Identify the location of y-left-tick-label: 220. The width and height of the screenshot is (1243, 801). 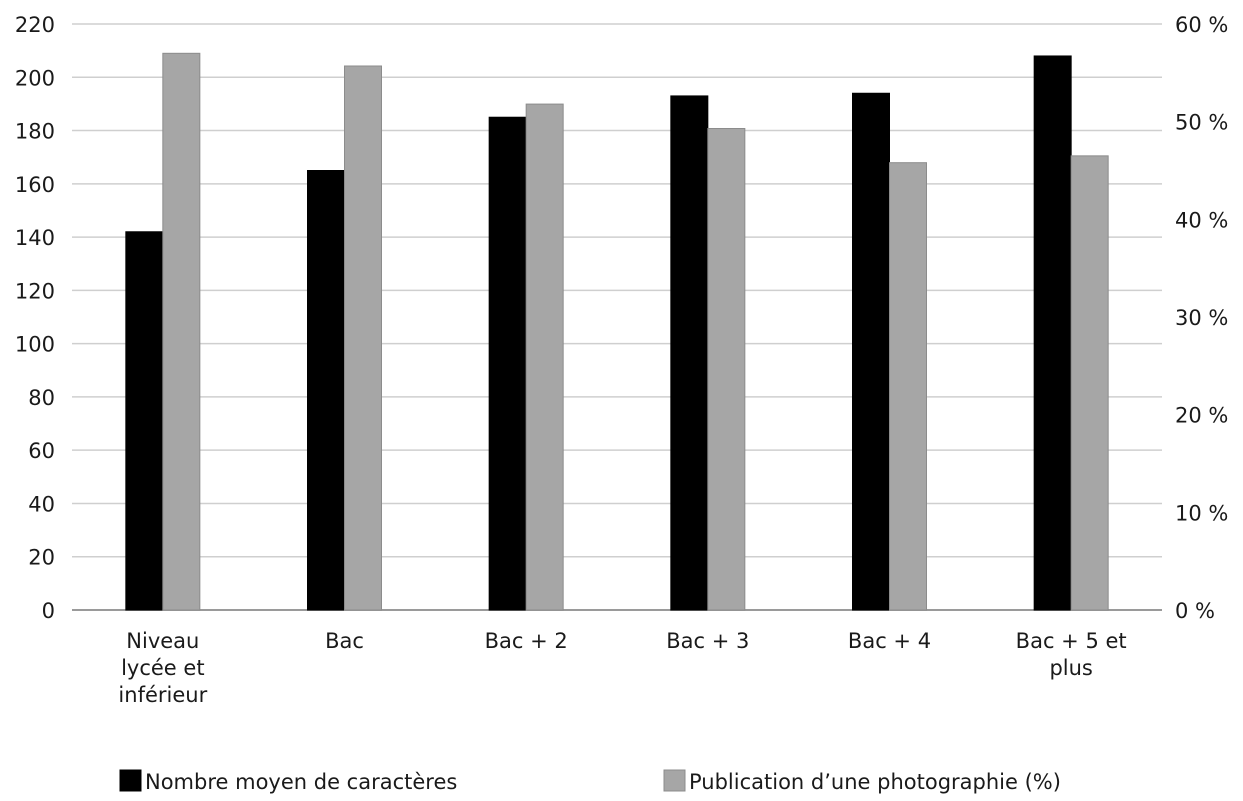
(35, 25).